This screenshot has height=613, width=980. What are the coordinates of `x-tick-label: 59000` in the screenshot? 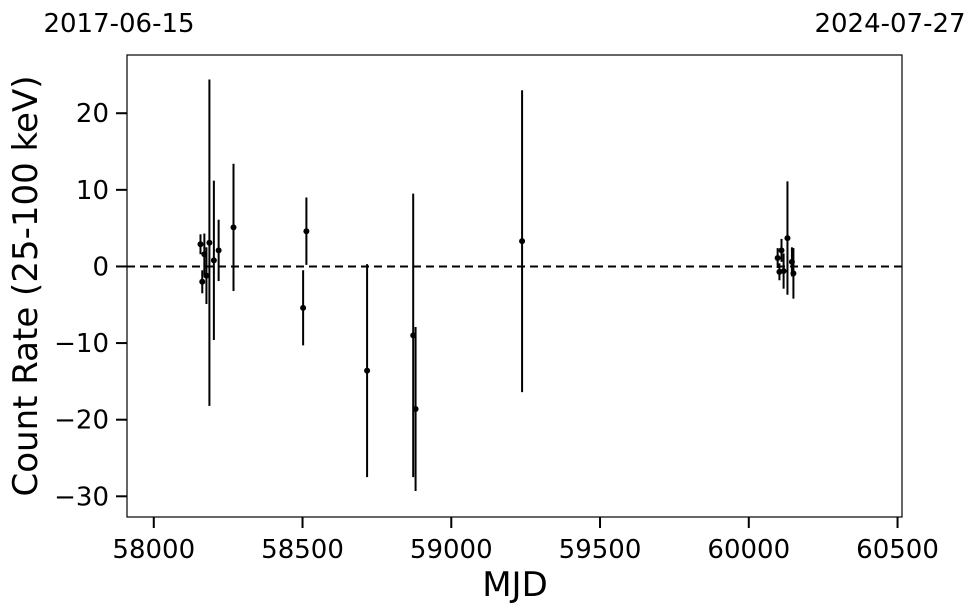 It's located at (451, 550).